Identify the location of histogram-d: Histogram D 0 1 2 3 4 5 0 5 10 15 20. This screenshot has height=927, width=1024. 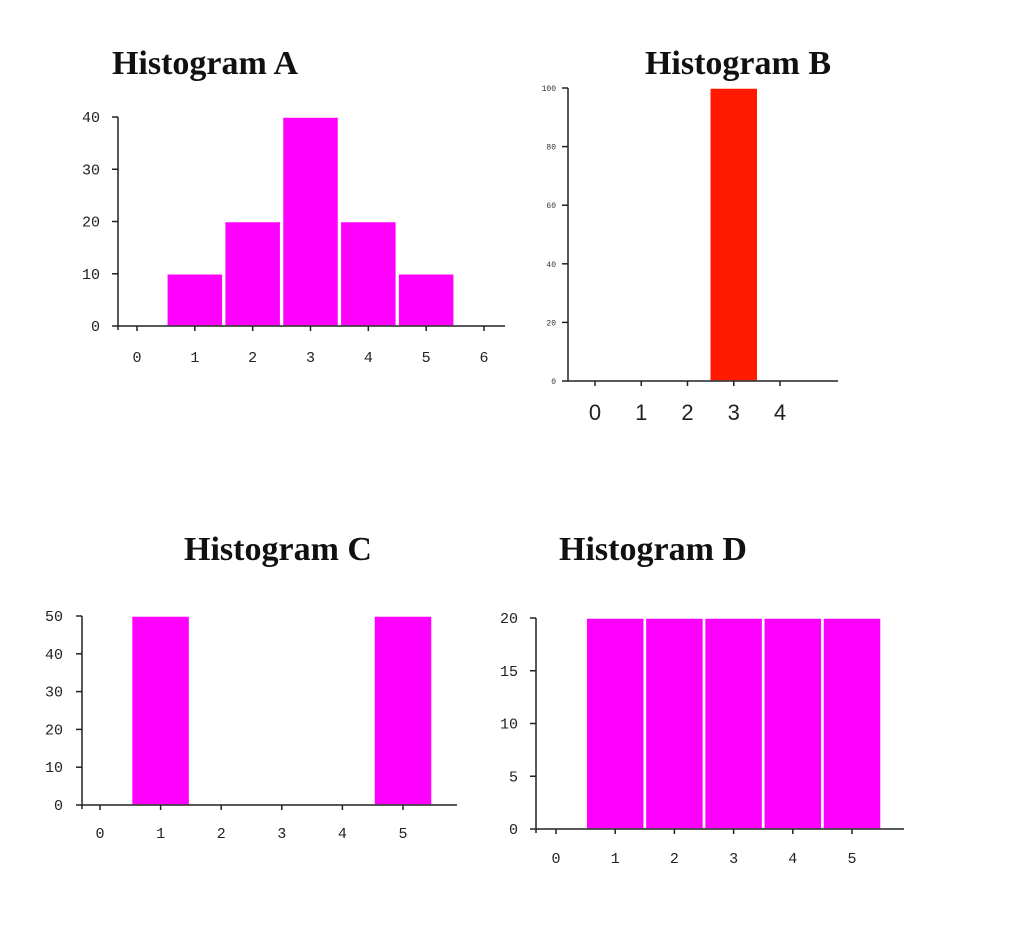
(702, 699).